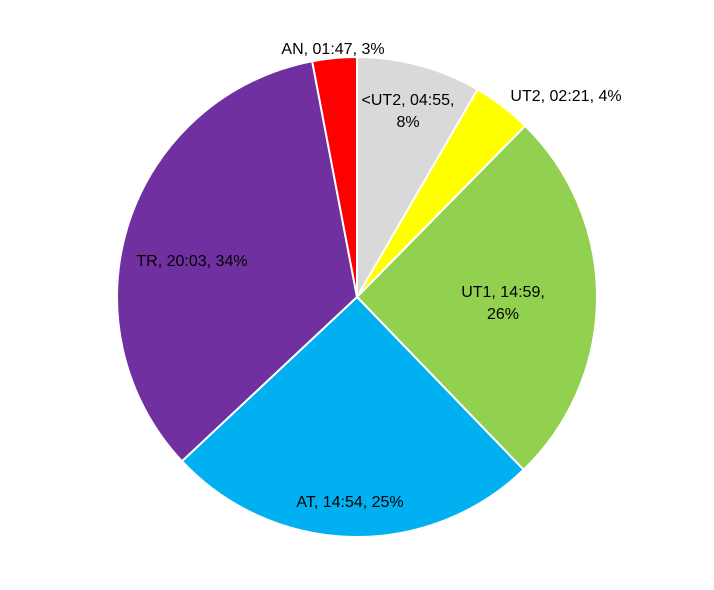  What do you see at coordinates (417, 178) in the screenshot?
I see `pie-slice-ut2-lt` at bounding box center [417, 178].